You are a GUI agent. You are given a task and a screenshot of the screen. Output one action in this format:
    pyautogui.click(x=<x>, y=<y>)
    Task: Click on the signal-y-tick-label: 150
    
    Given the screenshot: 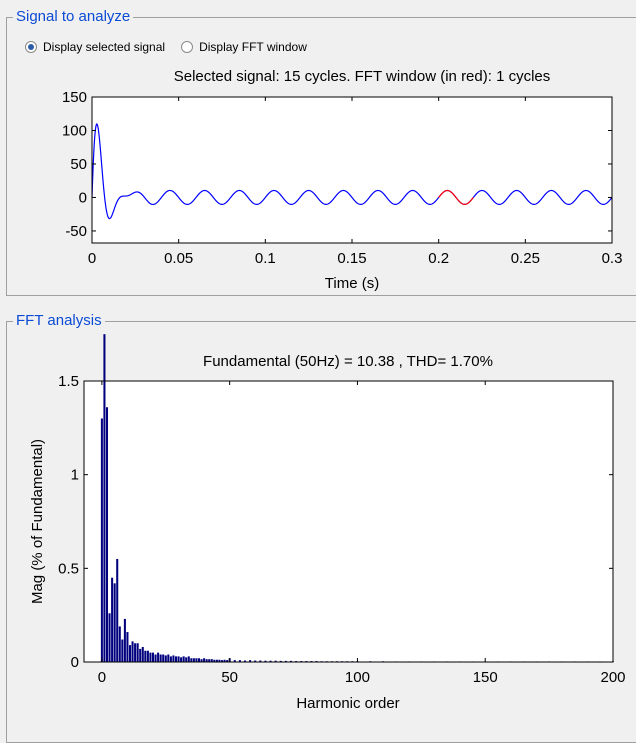 What is the action you would take?
    pyautogui.click(x=74, y=97)
    